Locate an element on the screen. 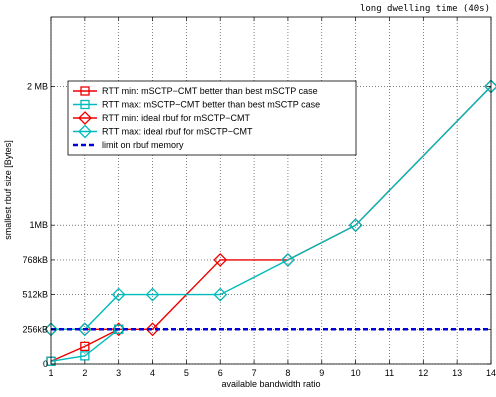  legend-label: RTT min: ideal rbuf for mSCTP−CMT is located at coordinates (176, 118).